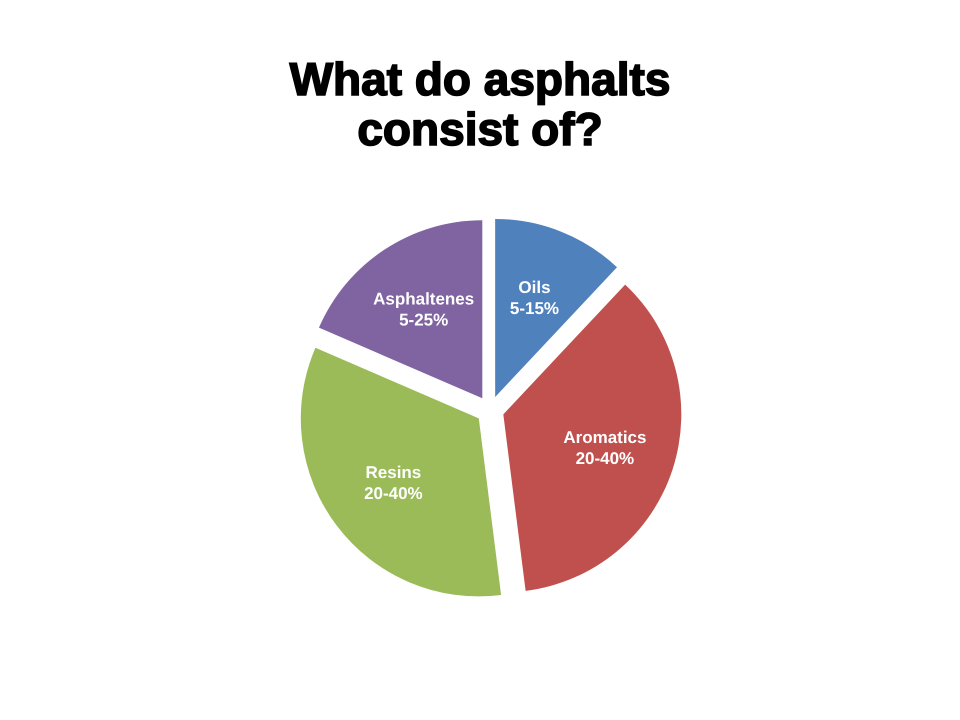  Describe the element at coordinates (480, 104) in the screenshot. I see `chart-title: What do asphalts consist of?` at that location.